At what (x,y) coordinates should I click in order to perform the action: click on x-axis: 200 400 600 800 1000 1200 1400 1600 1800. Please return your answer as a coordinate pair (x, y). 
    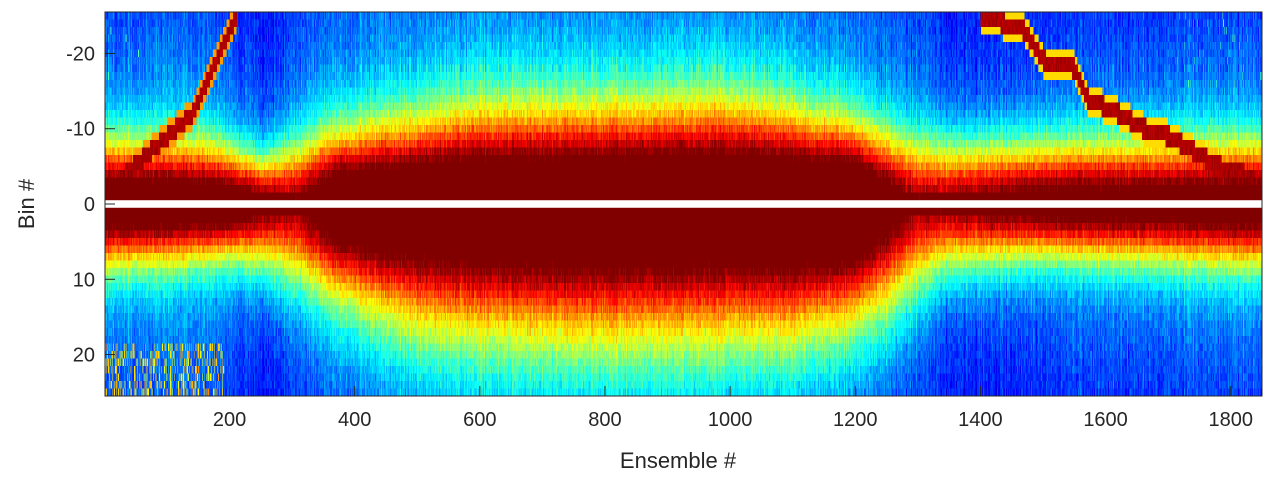
    Looking at the image, I should click on (733, 408).